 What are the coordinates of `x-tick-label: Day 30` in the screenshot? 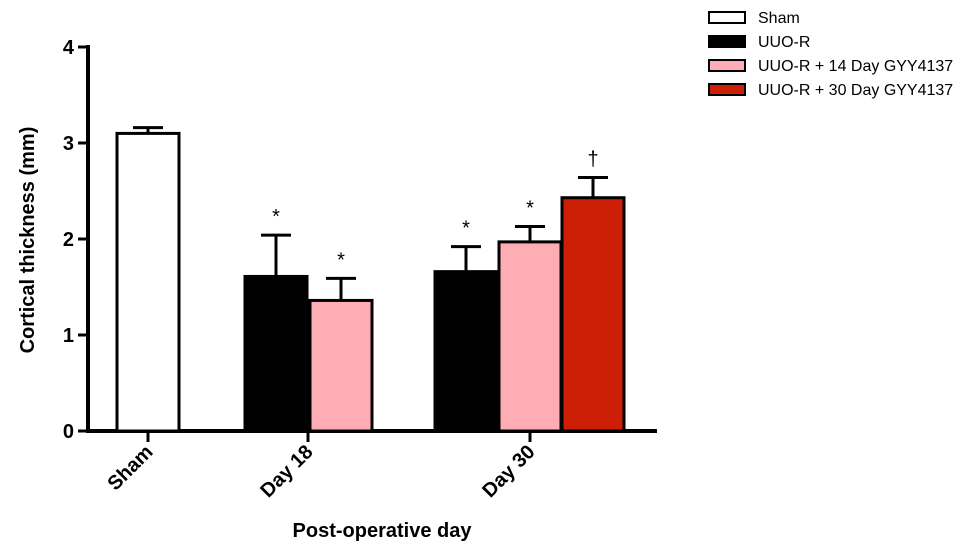 It's located at (508, 471).